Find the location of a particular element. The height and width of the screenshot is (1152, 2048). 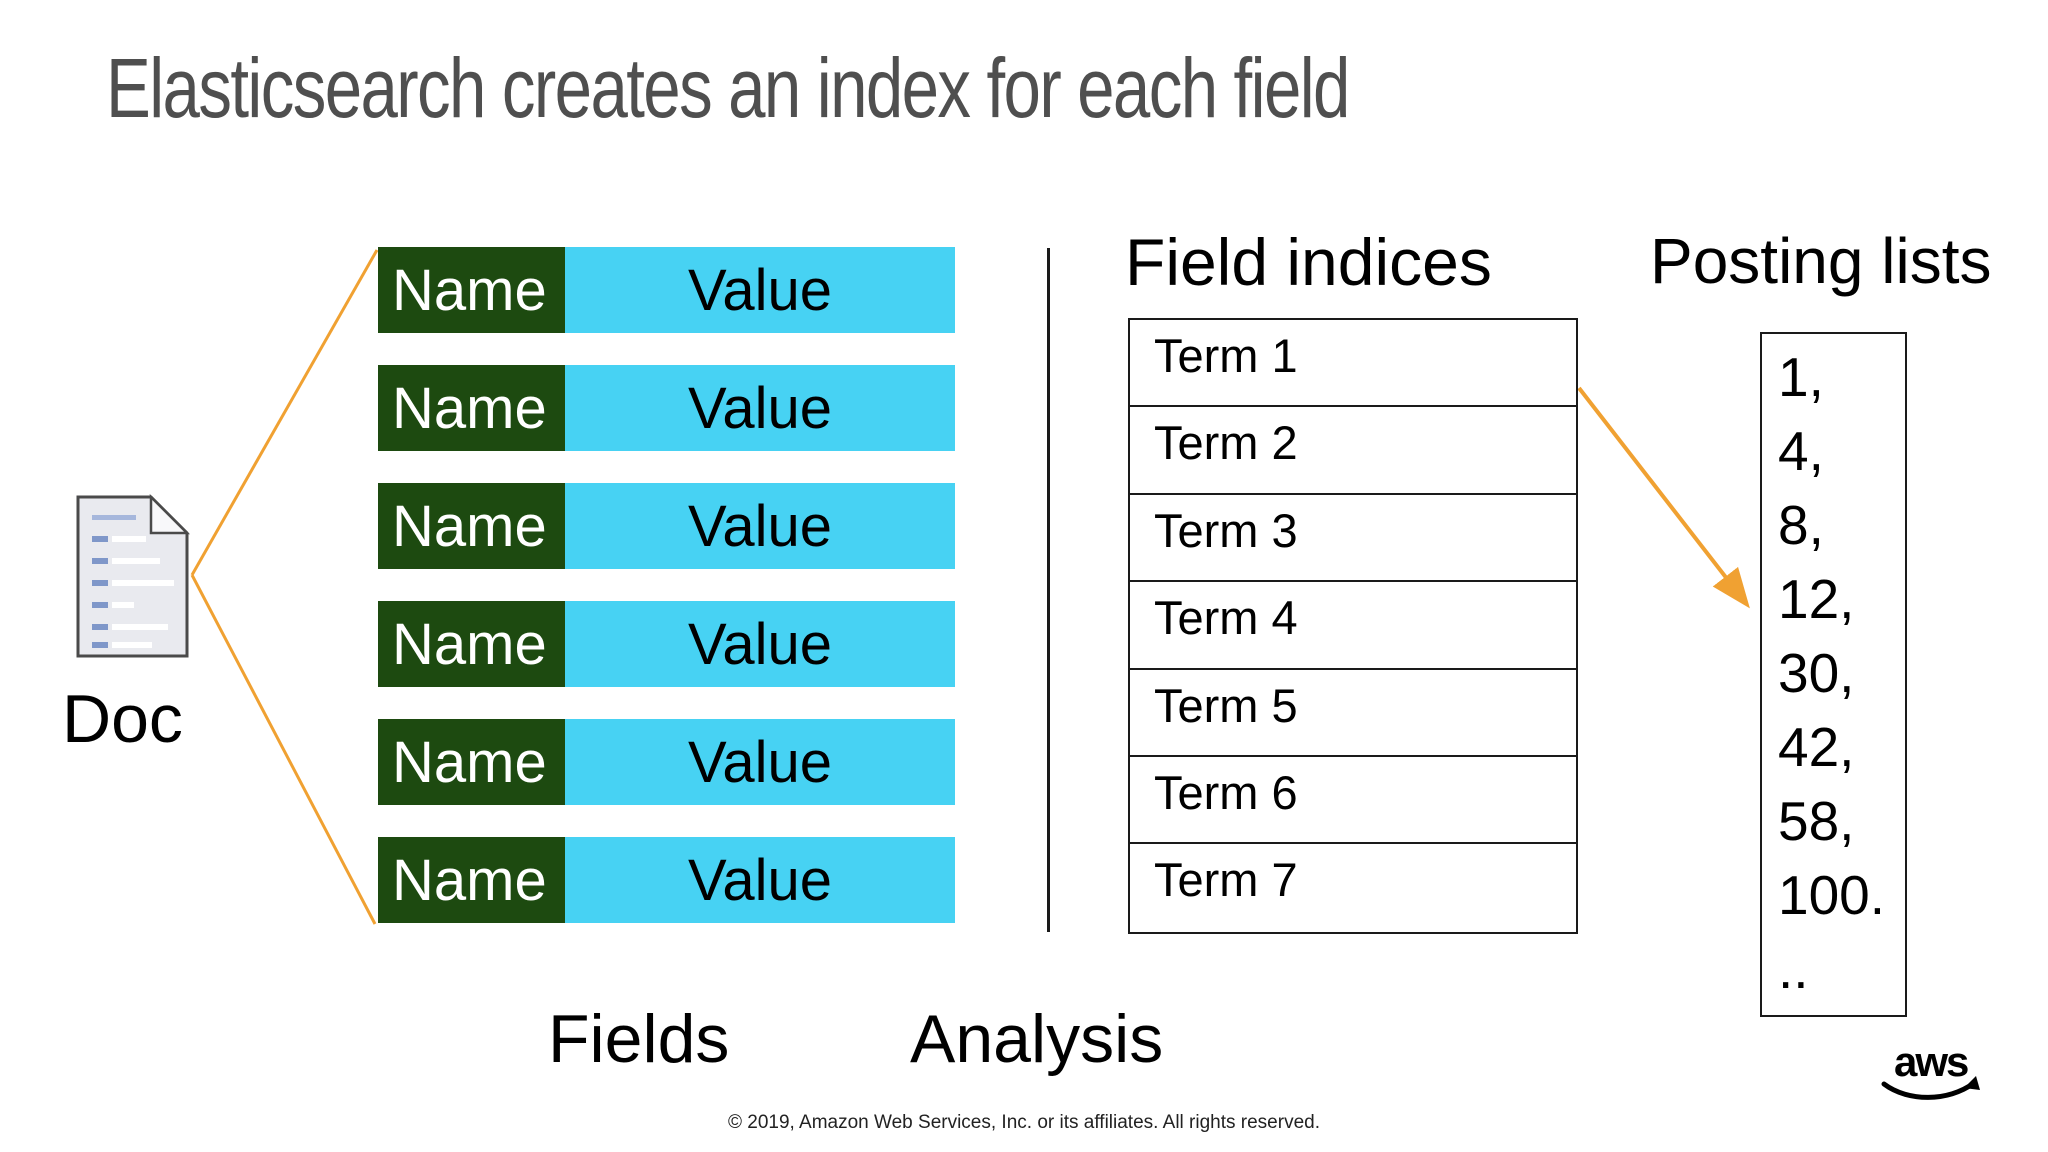

term-row: Term 5 is located at coordinates (1353, 713).